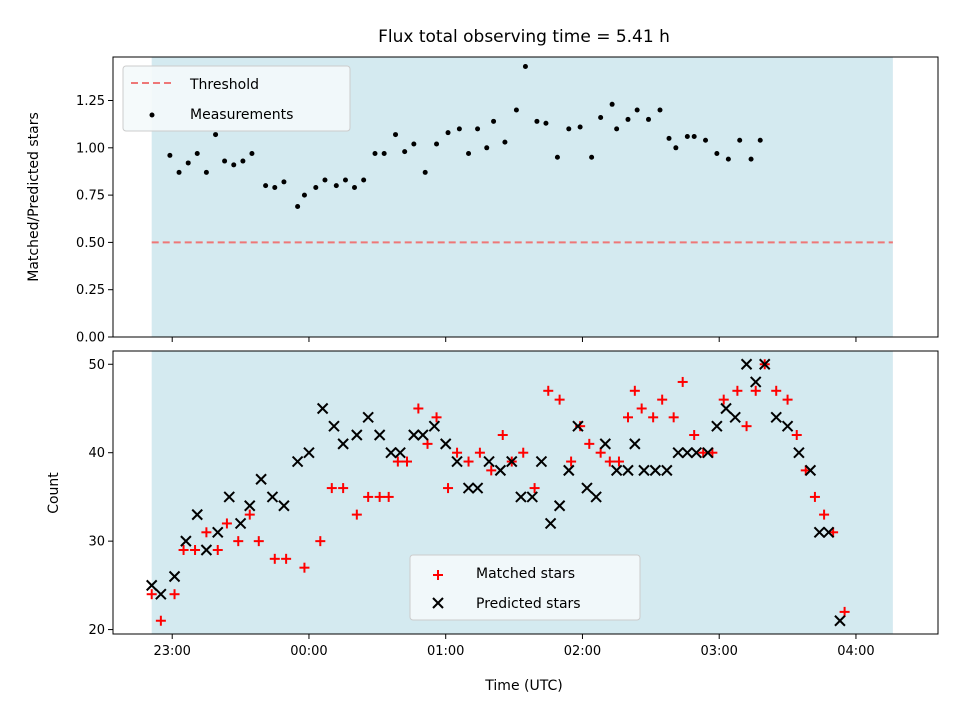 This screenshot has width=960, height=720. I want to click on bottom-legend-box, so click(525, 587).